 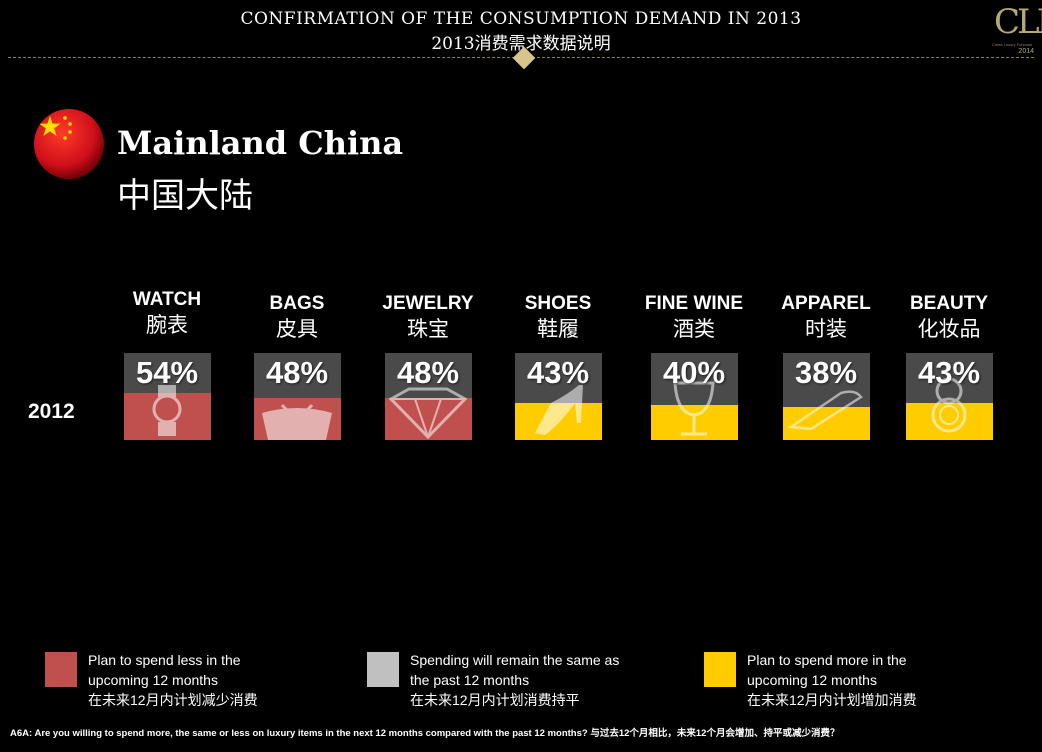 I want to click on clf-logo: CLF China Luxury Forecast 2014, so click(x=1016, y=30).